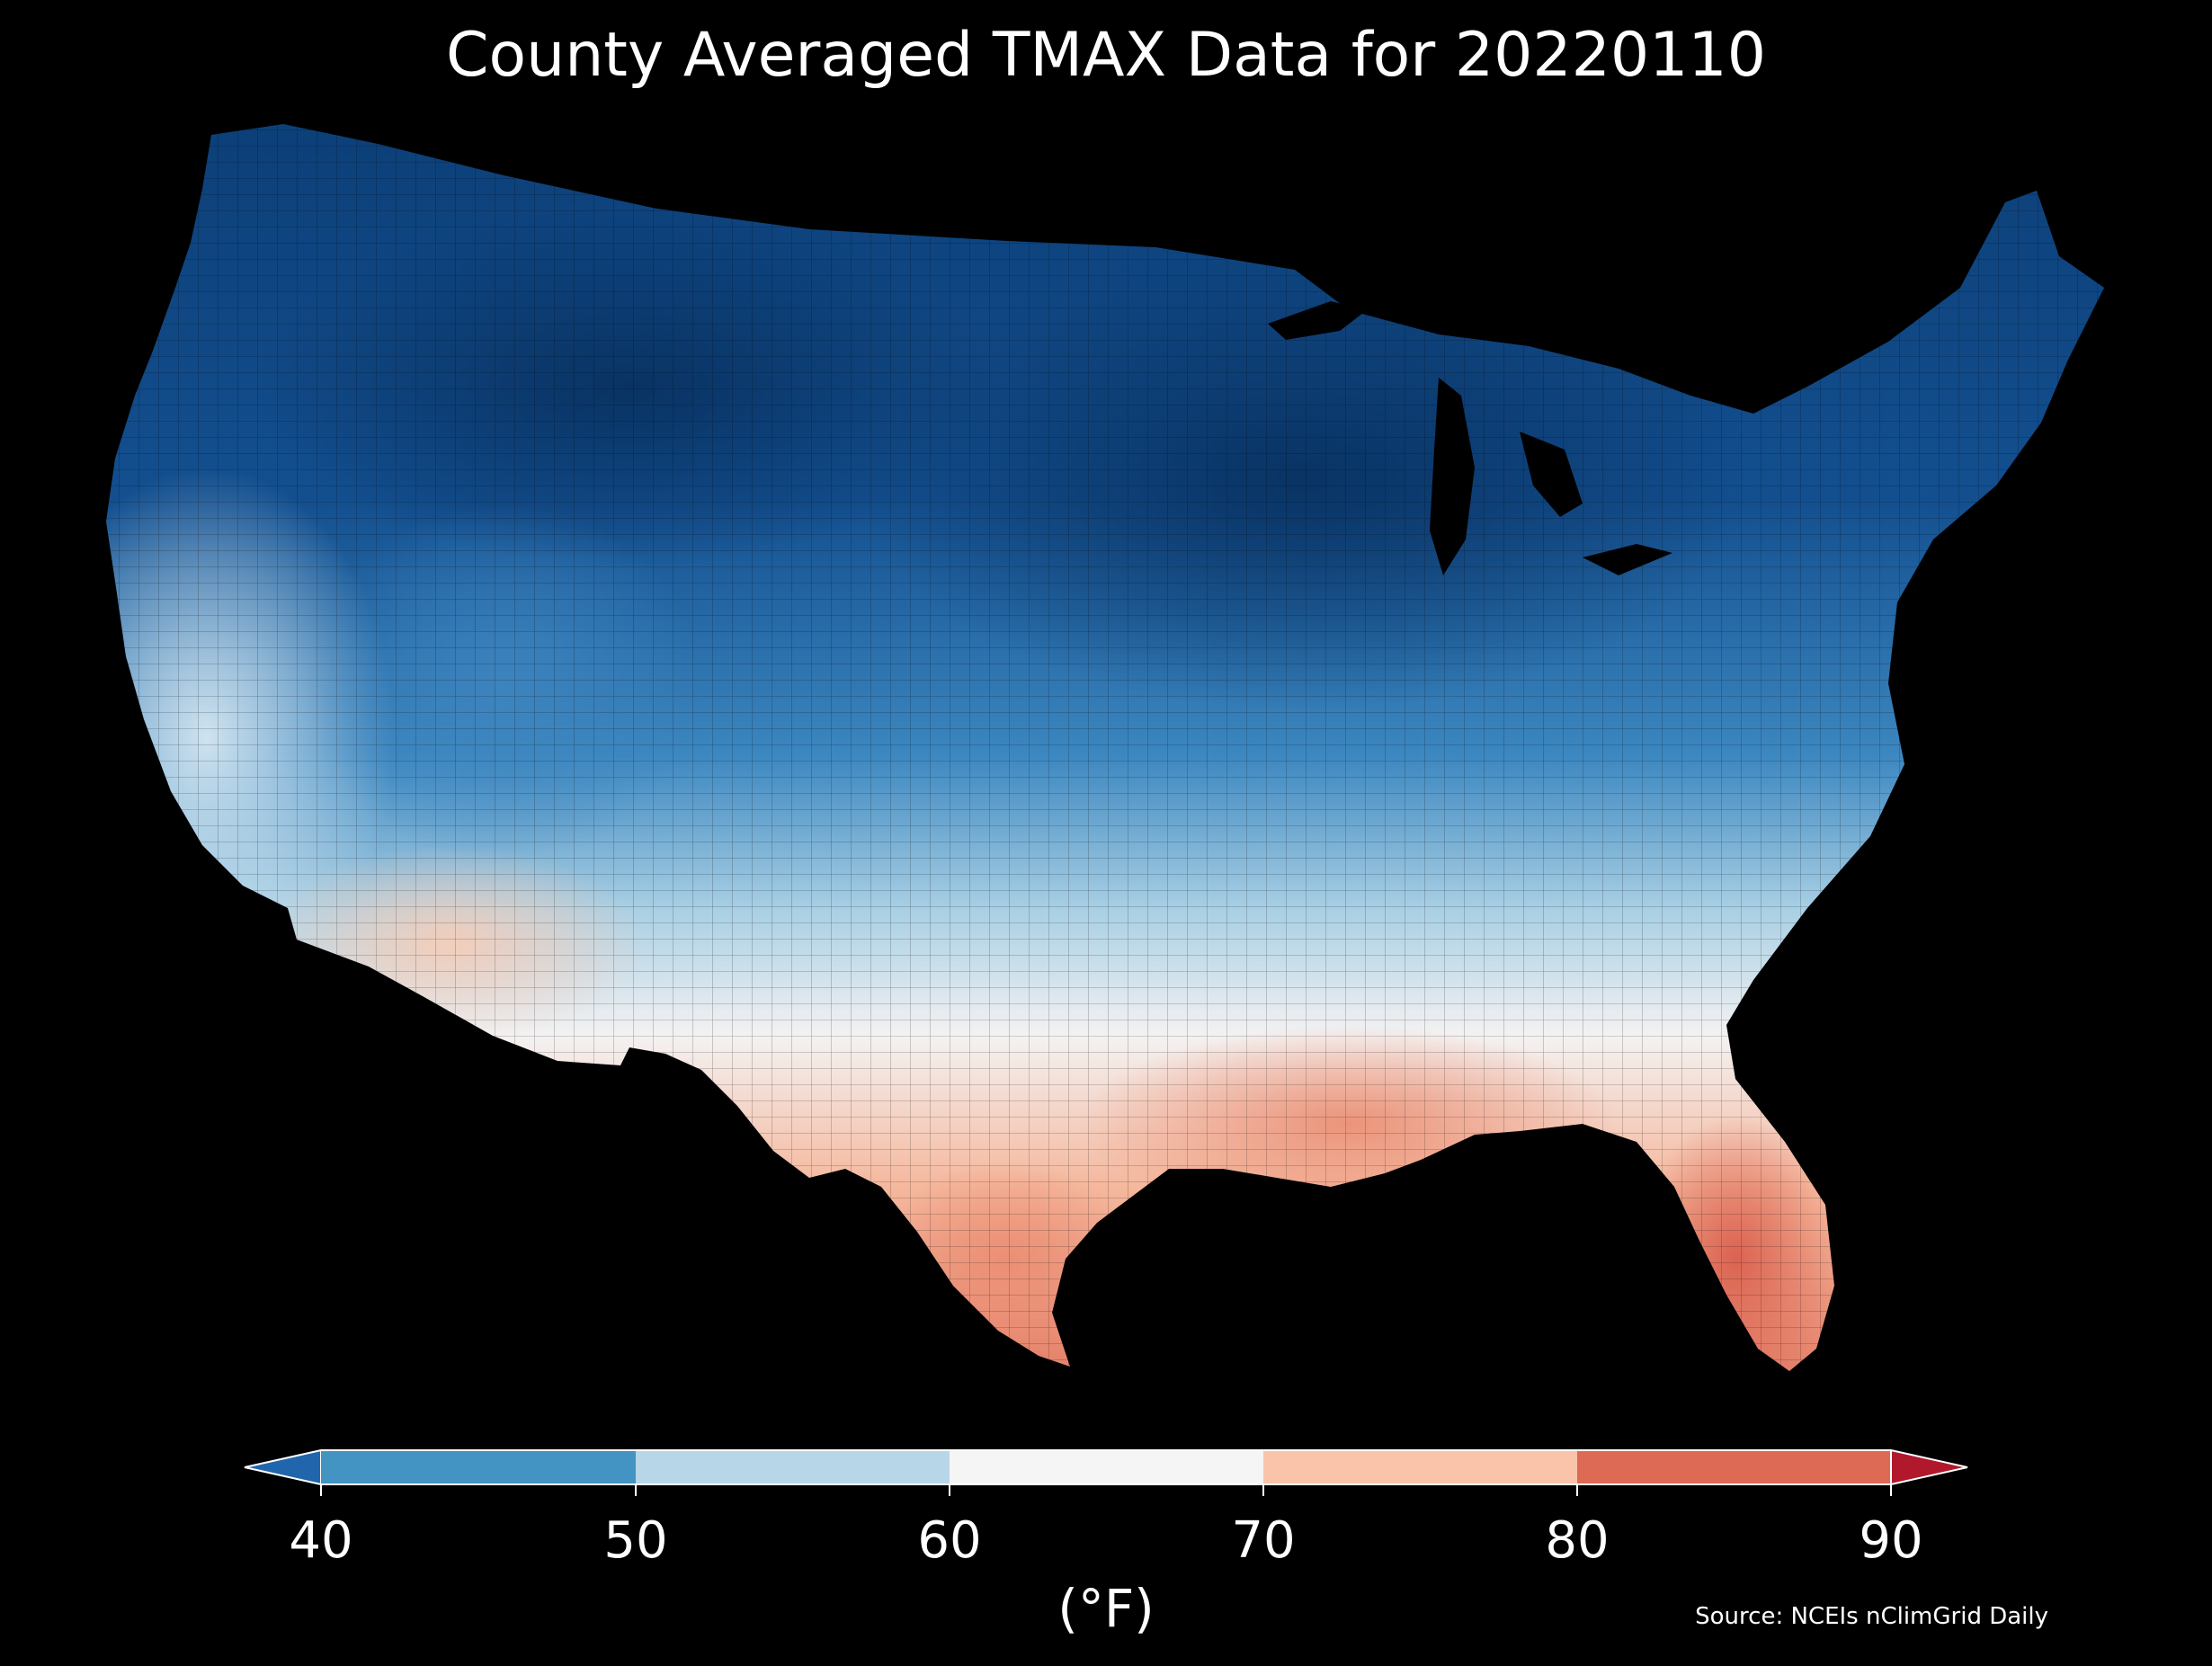  Describe the element at coordinates (1871, 1617) in the screenshot. I see `source-credit: Source: NCEIs nClimGrid Daily` at that location.